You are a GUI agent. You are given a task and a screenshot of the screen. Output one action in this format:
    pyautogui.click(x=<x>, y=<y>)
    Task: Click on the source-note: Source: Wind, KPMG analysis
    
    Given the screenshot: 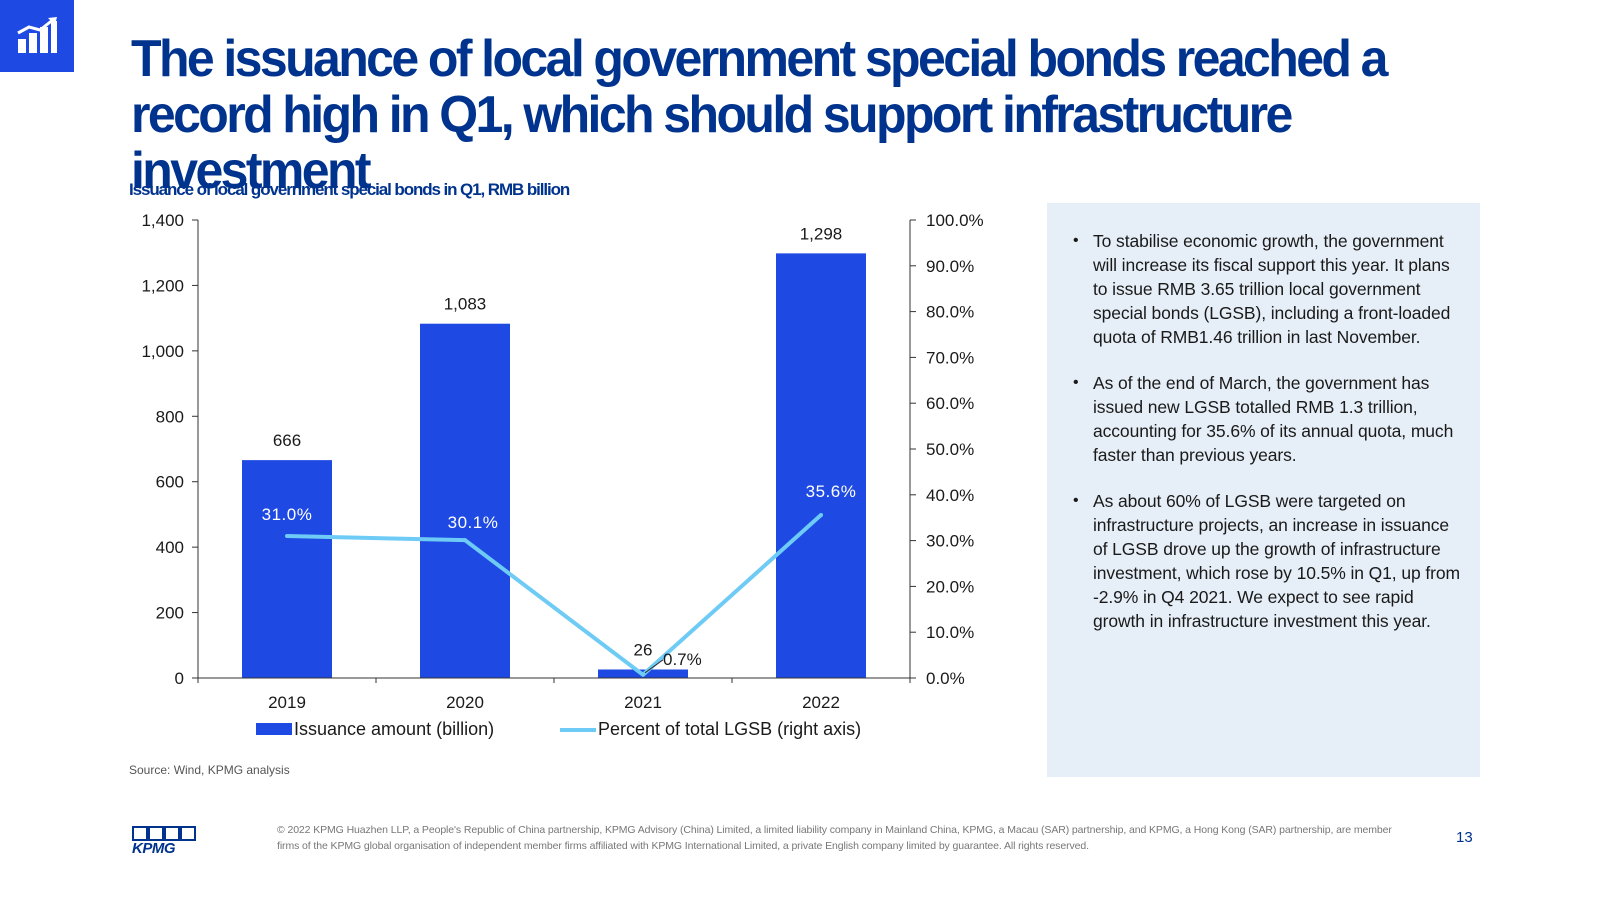 What is the action you would take?
    pyautogui.click(x=209, y=770)
    